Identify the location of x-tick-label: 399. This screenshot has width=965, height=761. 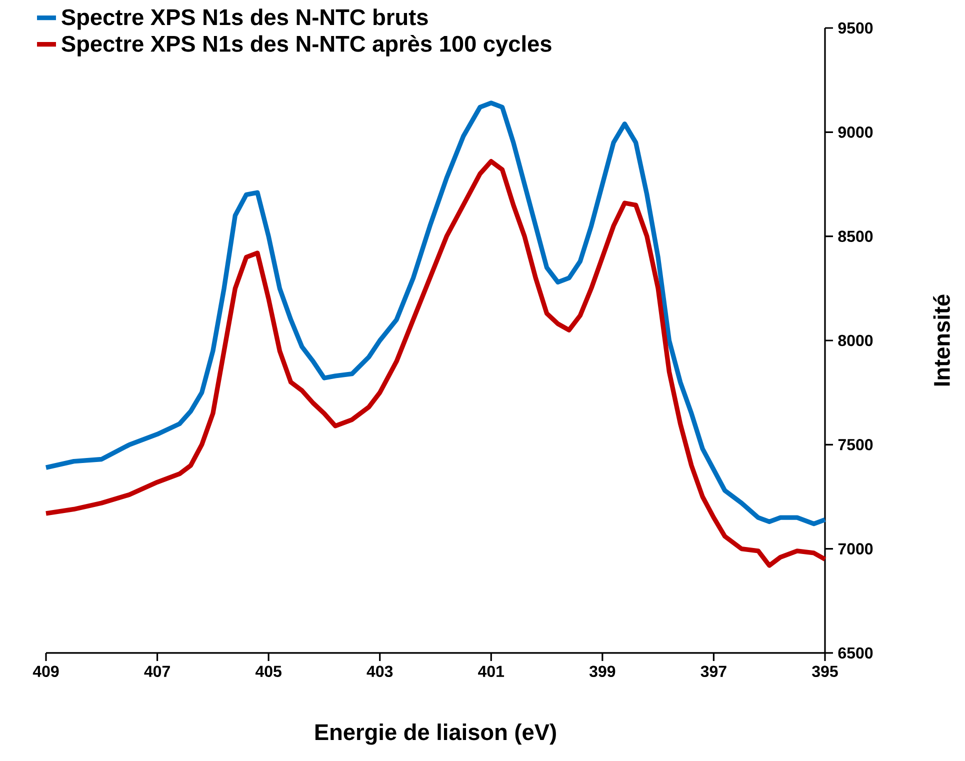
(602, 672).